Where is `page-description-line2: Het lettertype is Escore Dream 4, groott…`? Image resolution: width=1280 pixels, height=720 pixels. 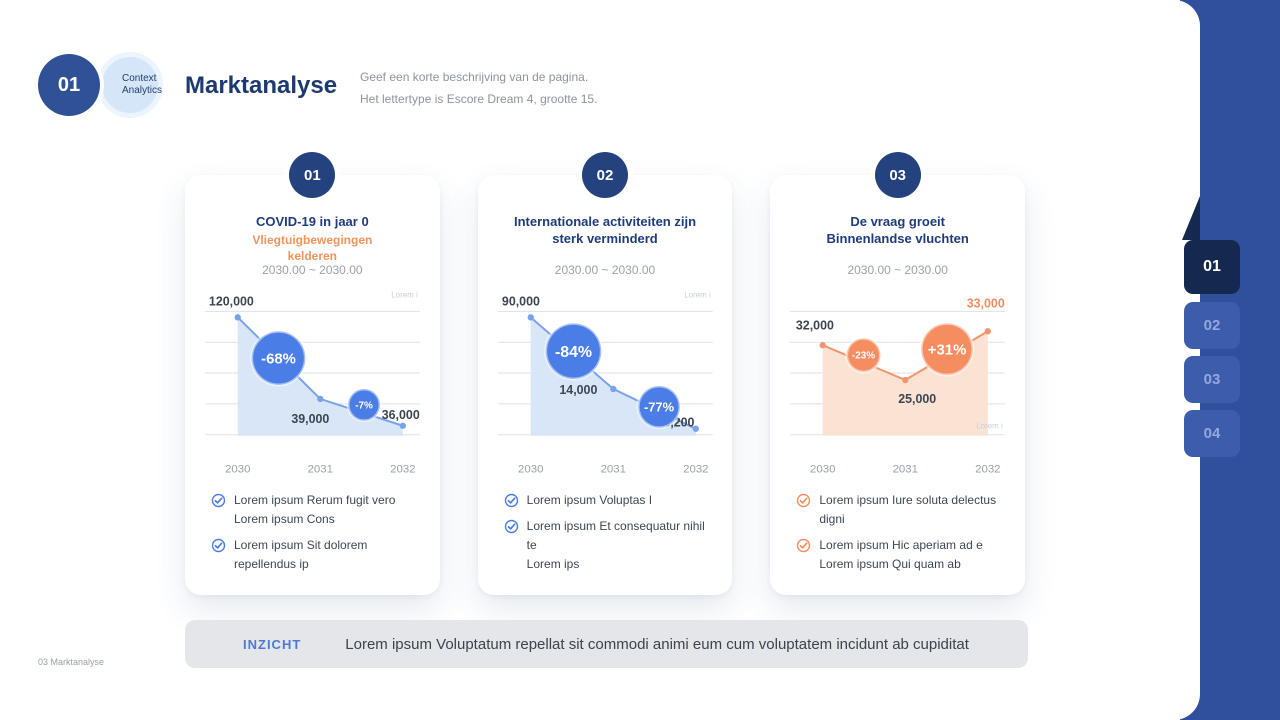
page-description-line2: Het lettertype is Escore Dream 4, groott… is located at coordinates (479, 99).